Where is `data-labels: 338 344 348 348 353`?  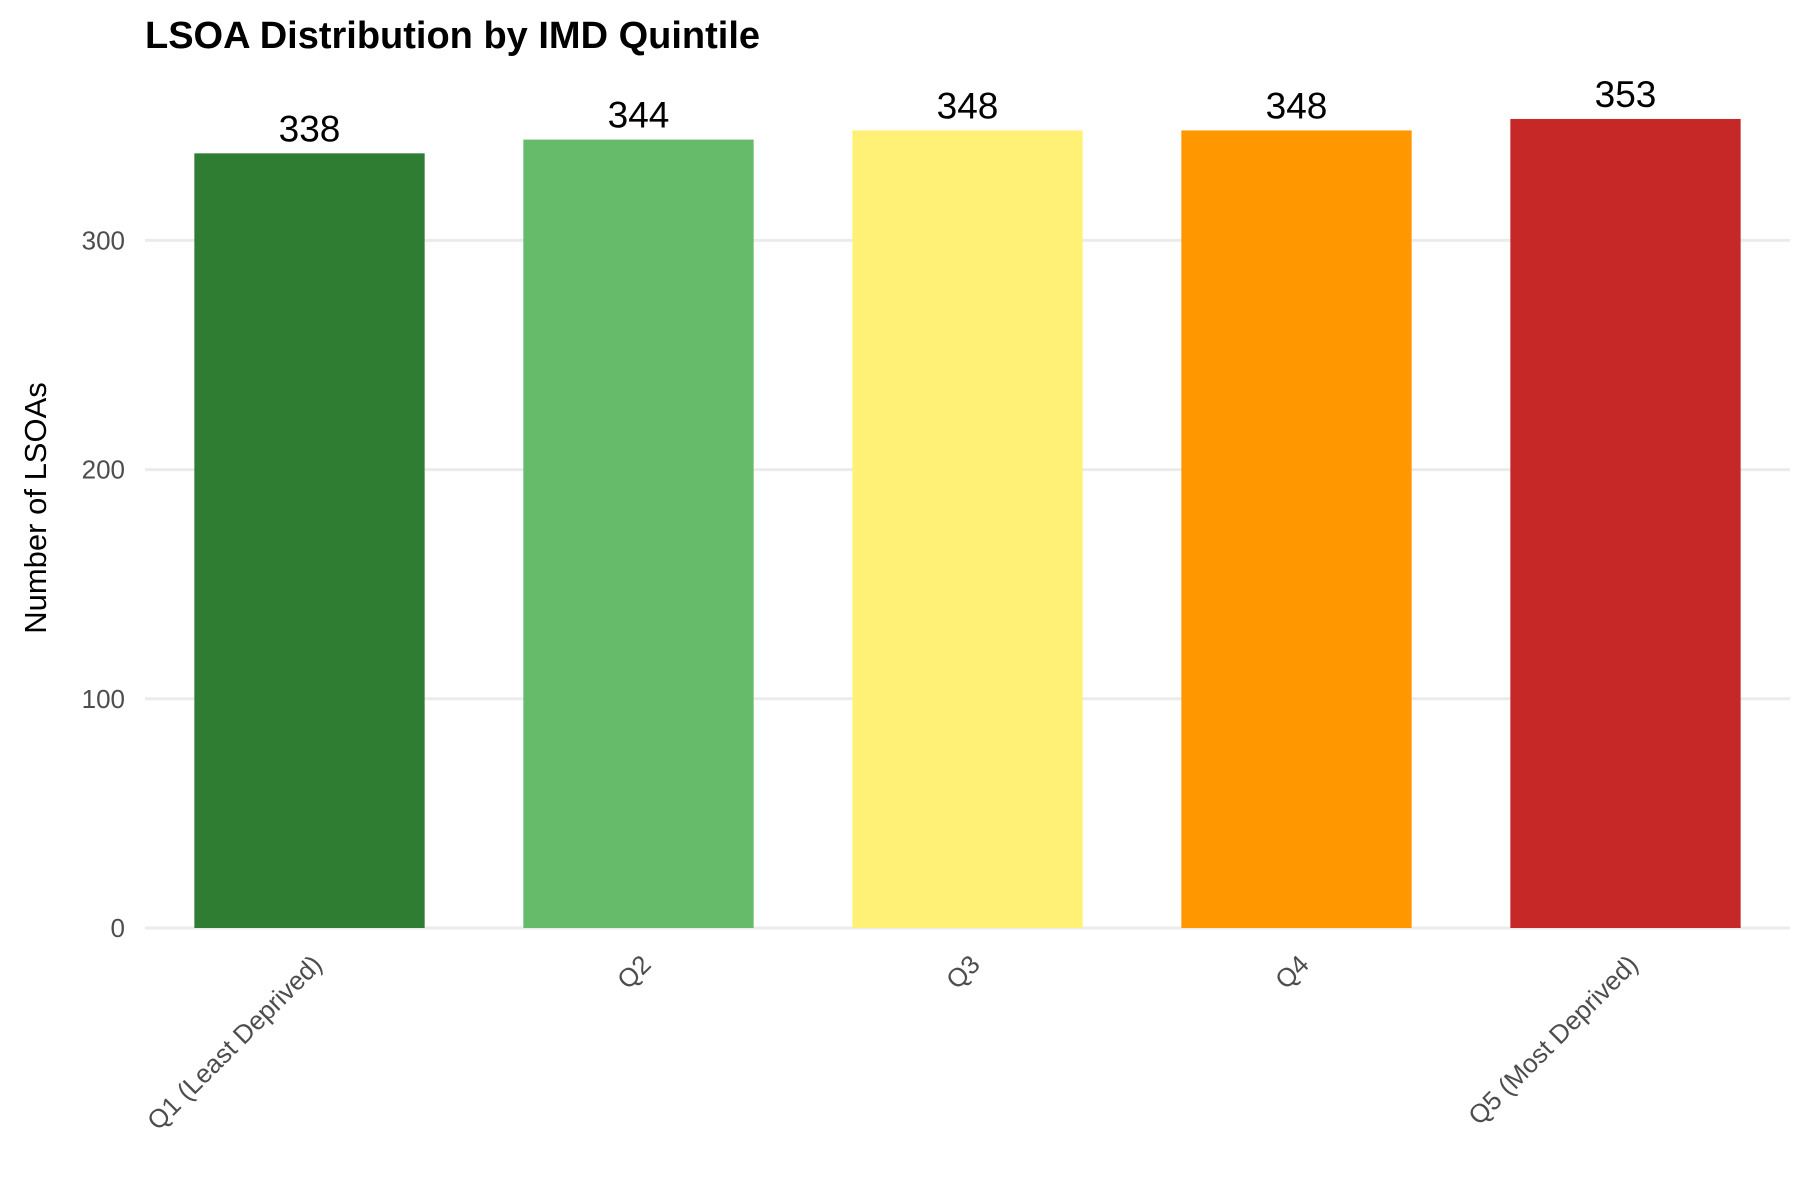 data-labels: 338 344 348 348 353 is located at coordinates (968, 111).